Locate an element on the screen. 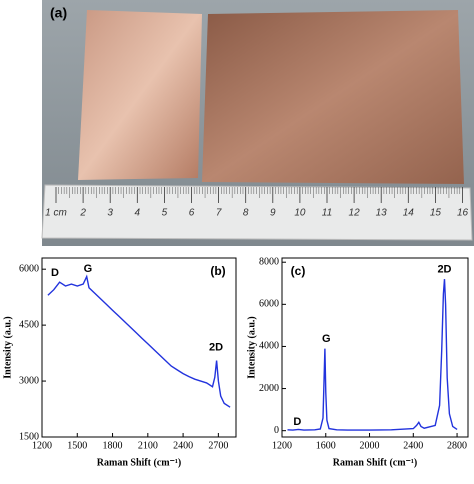 Image resolution: width=474 pixels, height=484 pixels. ruler-label: 12 is located at coordinates (355, 213).